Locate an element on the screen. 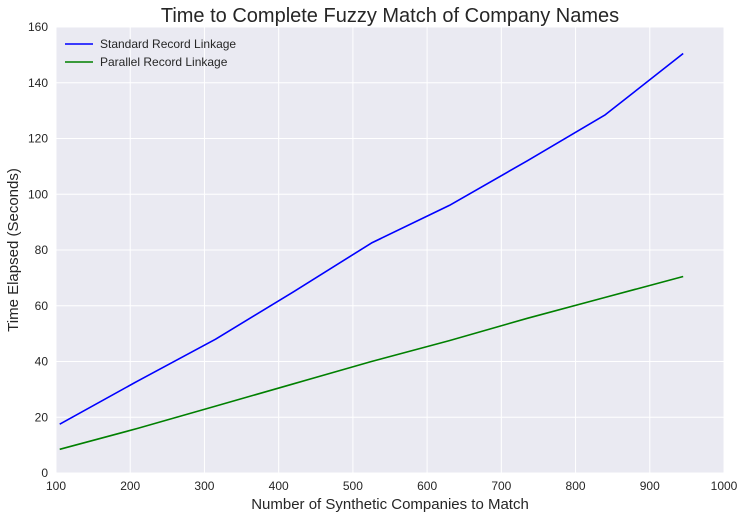  legend-label-parallel-record-linkage: Parallel Record Linkage is located at coordinates (164, 62).